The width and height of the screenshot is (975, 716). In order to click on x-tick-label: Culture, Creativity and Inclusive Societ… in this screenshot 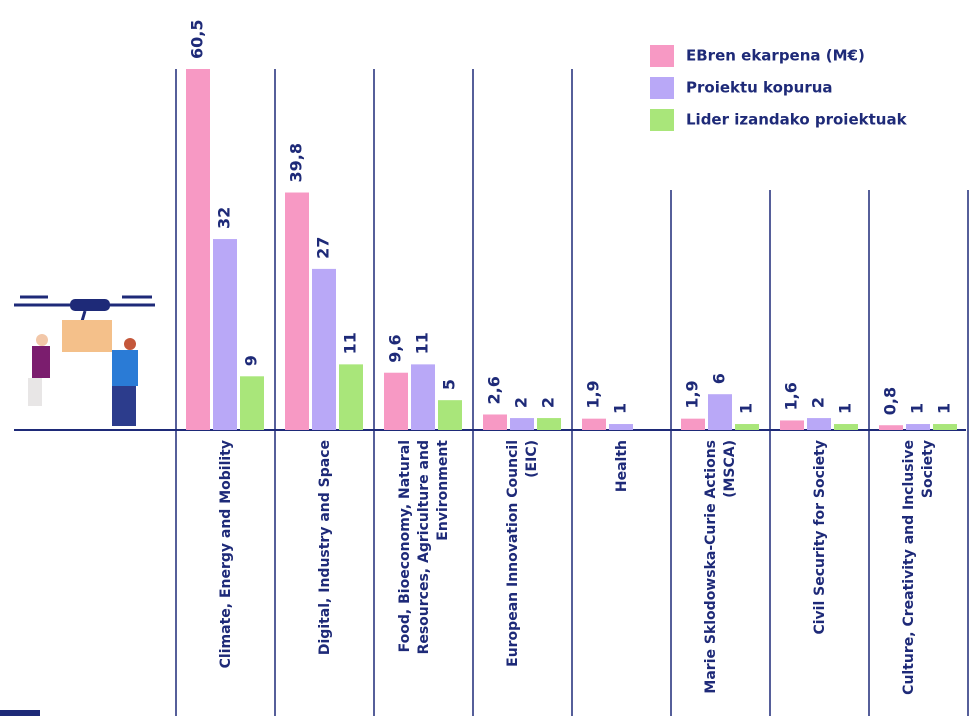, I will do `click(918, 567)`.